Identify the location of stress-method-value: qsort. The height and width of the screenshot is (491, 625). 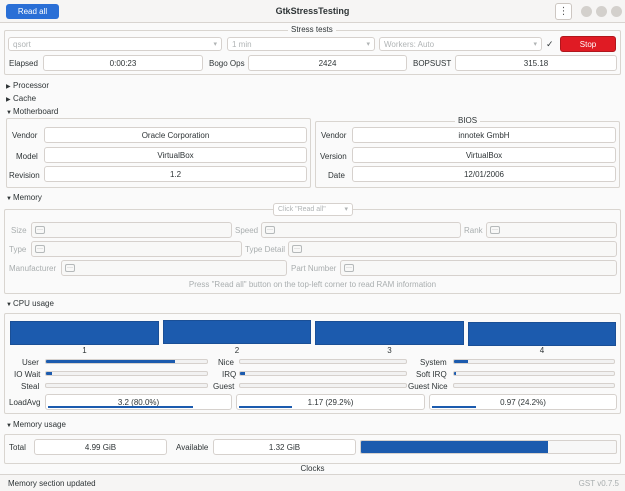
(22, 44).